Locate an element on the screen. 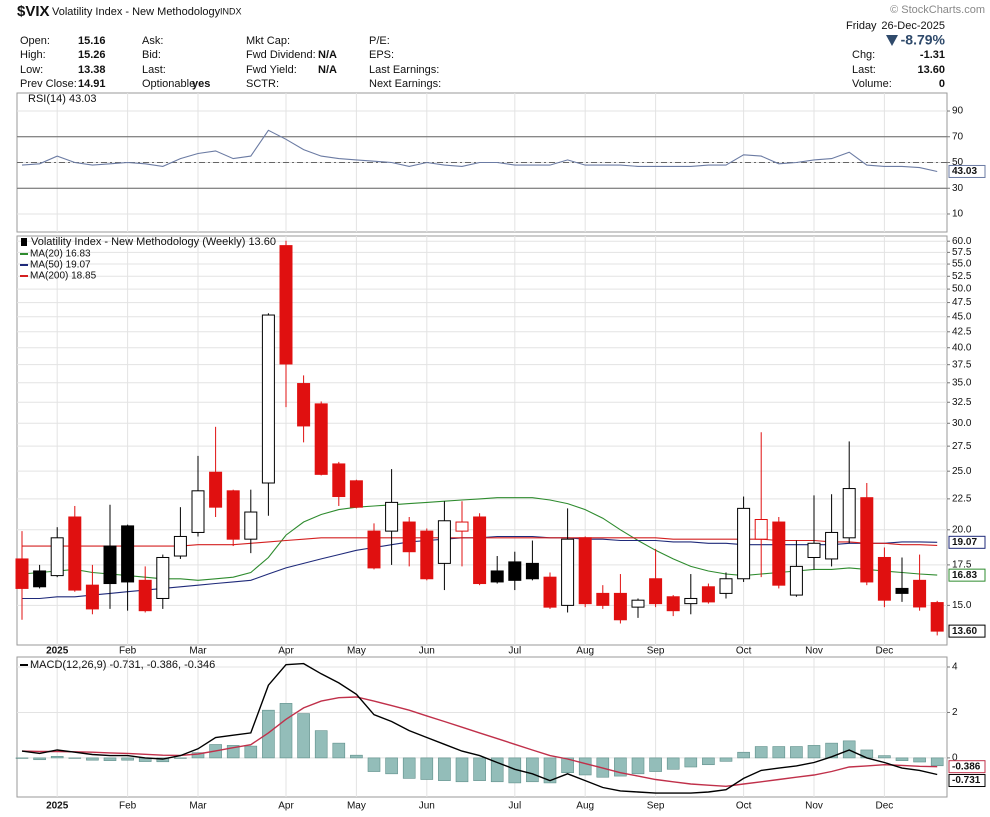  y-tick-label: 45.0 is located at coordinates (962, 316).